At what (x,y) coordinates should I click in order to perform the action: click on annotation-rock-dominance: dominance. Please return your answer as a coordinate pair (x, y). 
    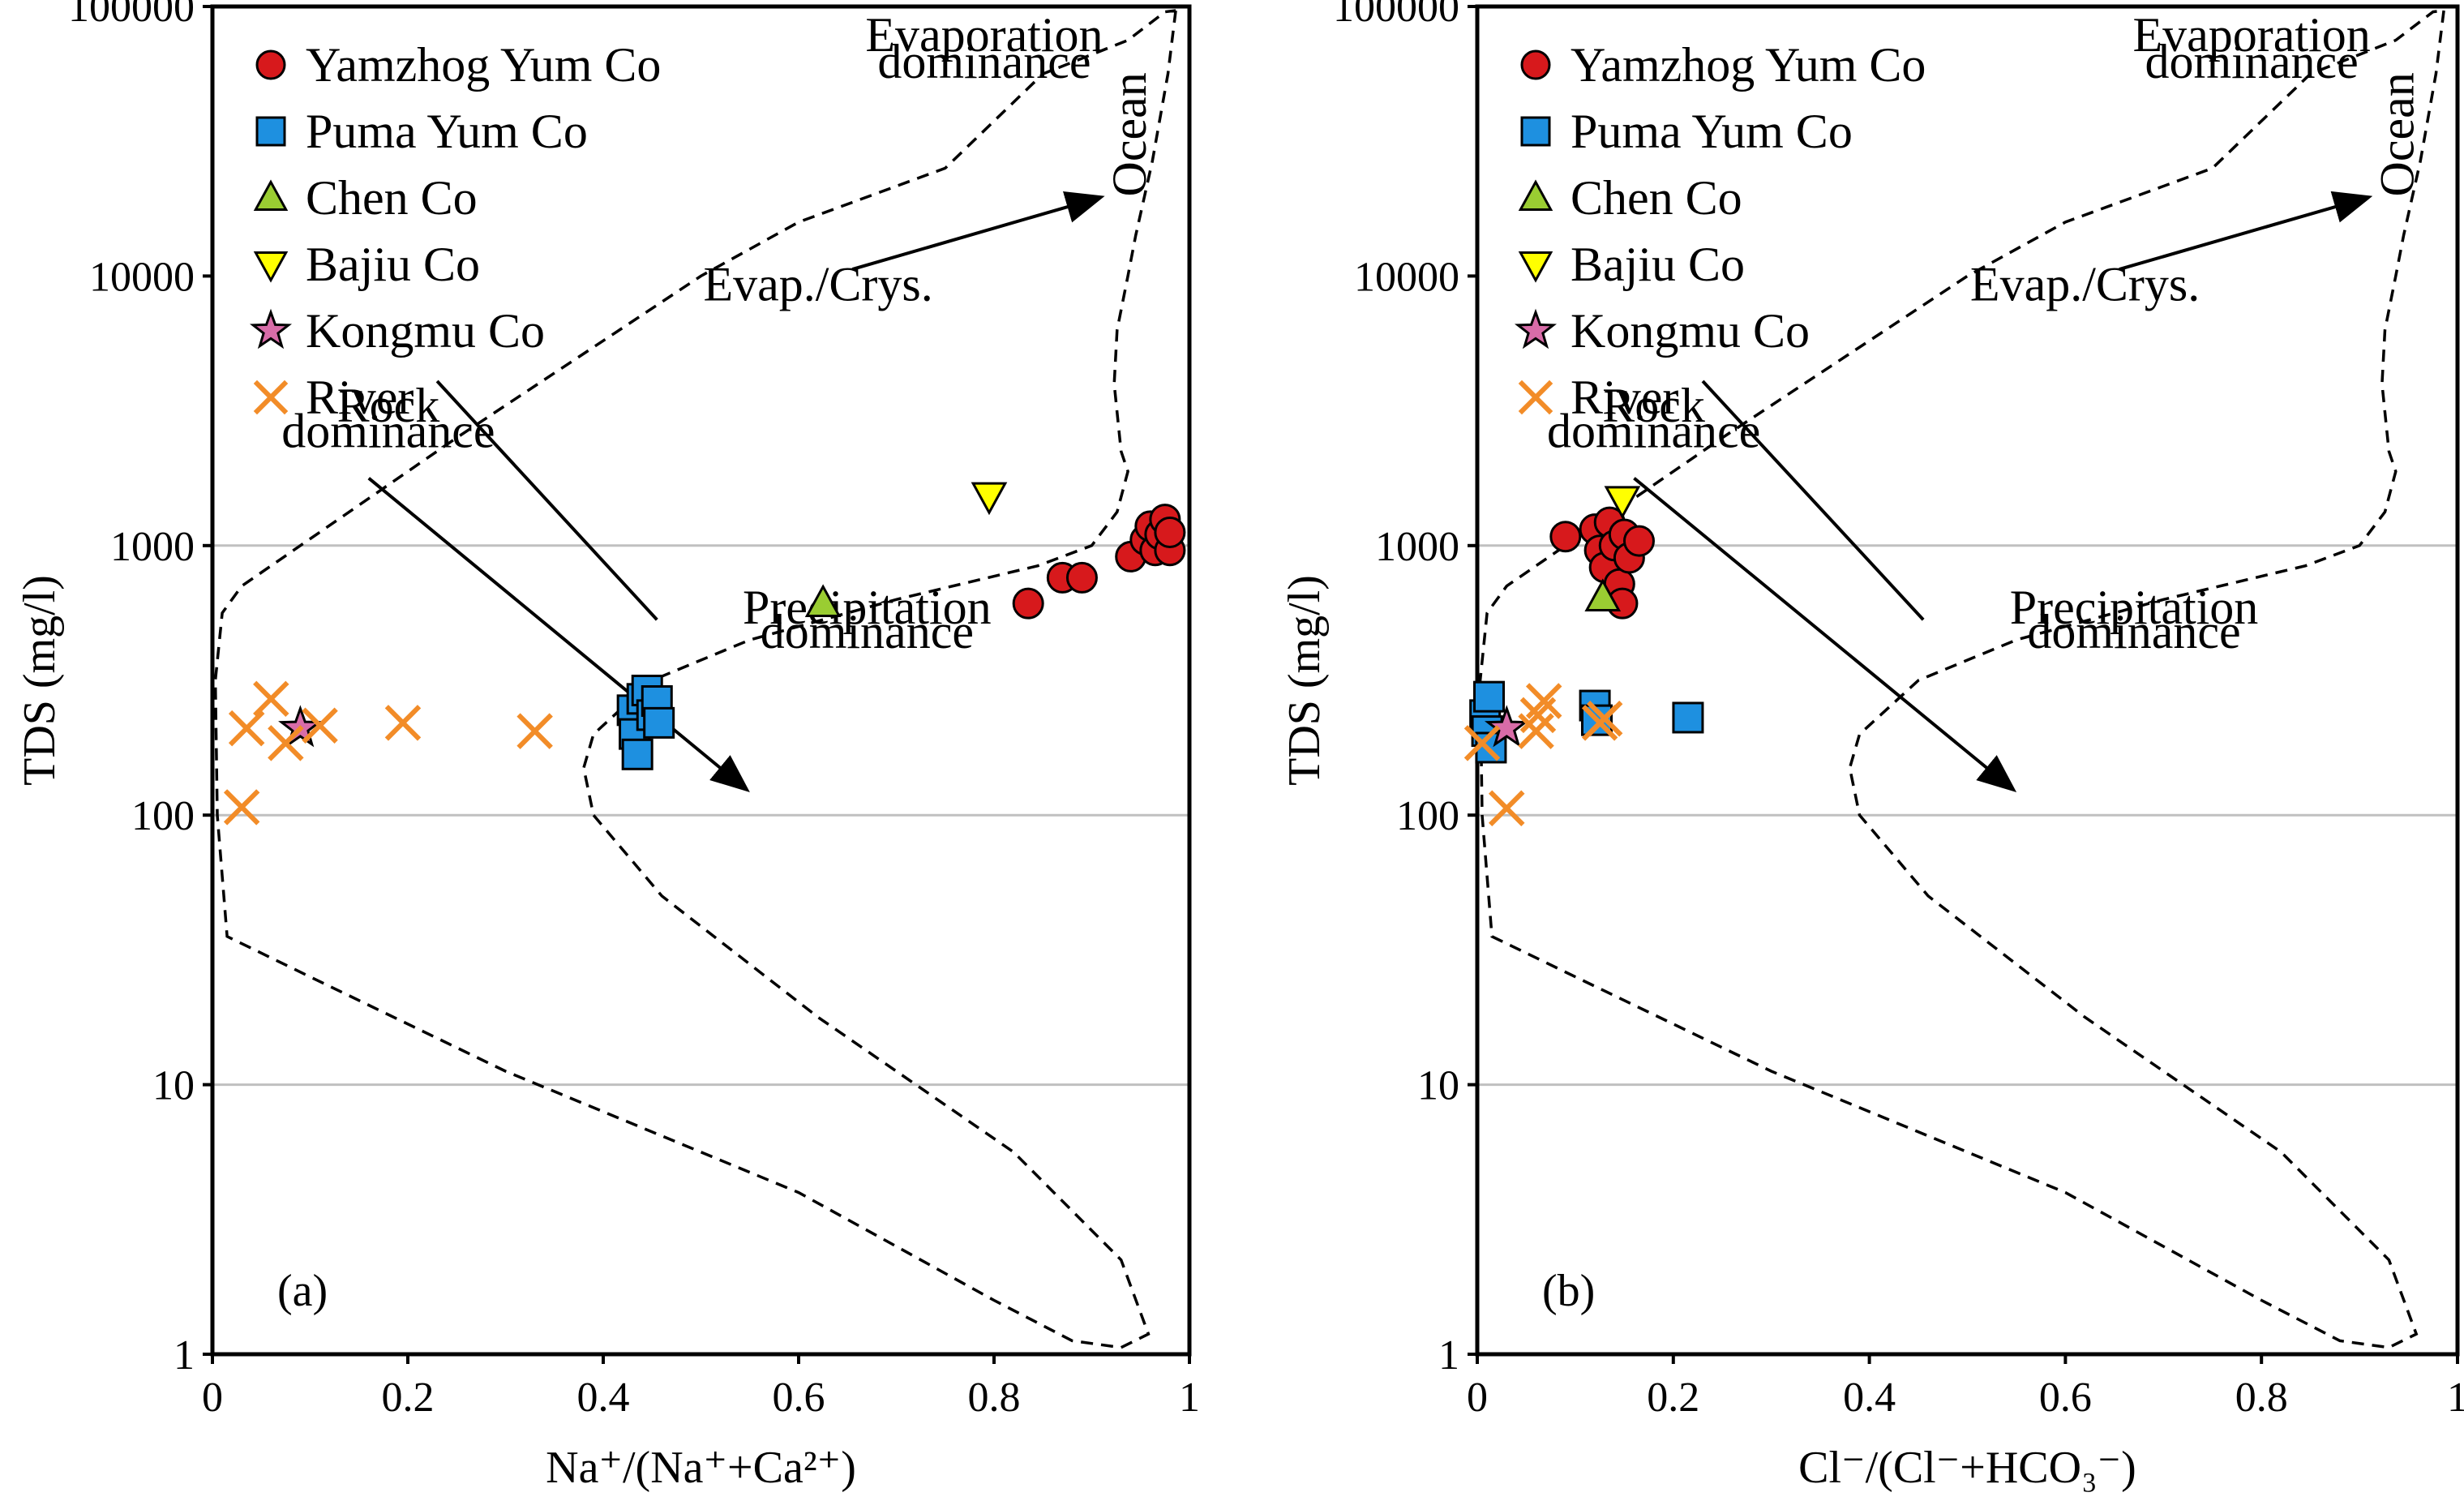
    Looking at the image, I should click on (1653, 430).